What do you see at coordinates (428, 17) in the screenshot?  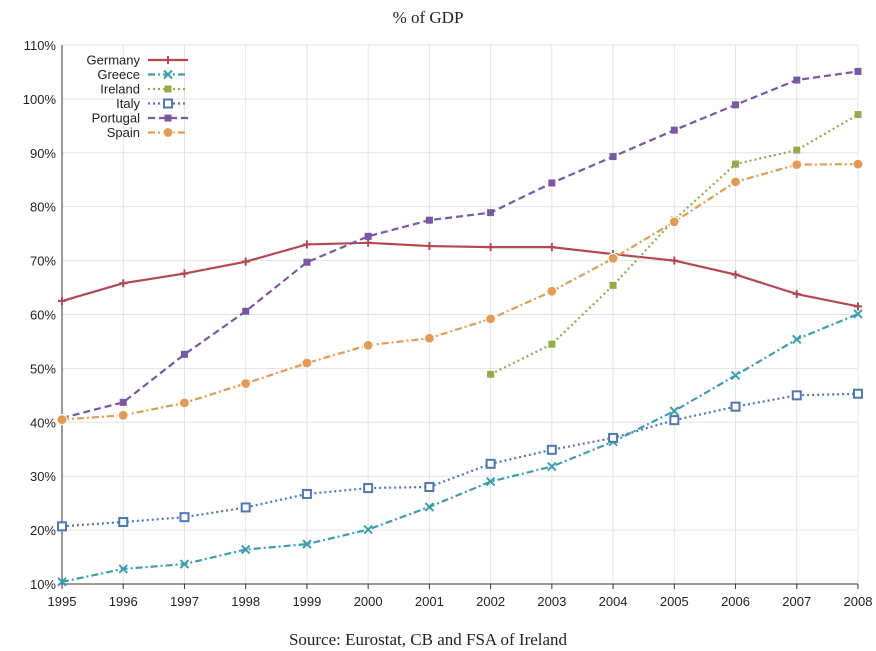 I see `chart-subtitle: % of GDP` at bounding box center [428, 17].